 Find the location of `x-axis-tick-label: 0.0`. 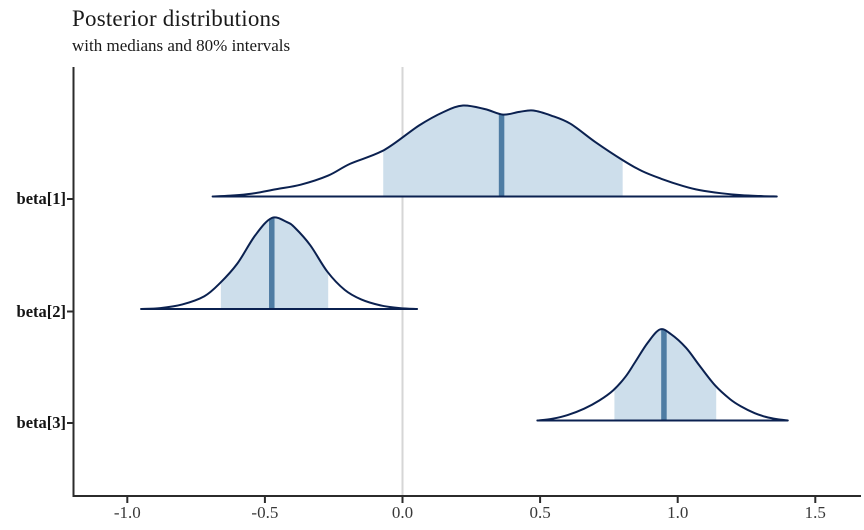

x-axis-tick-label: 0.0 is located at coordinates (402, 512).